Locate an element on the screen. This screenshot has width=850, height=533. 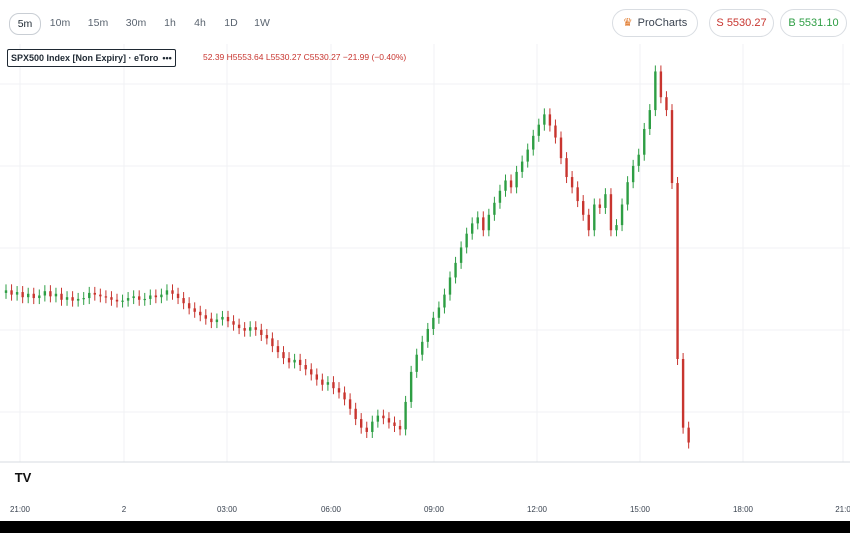
buy-button: B 5531.10 is located at coordinates (813, 23).